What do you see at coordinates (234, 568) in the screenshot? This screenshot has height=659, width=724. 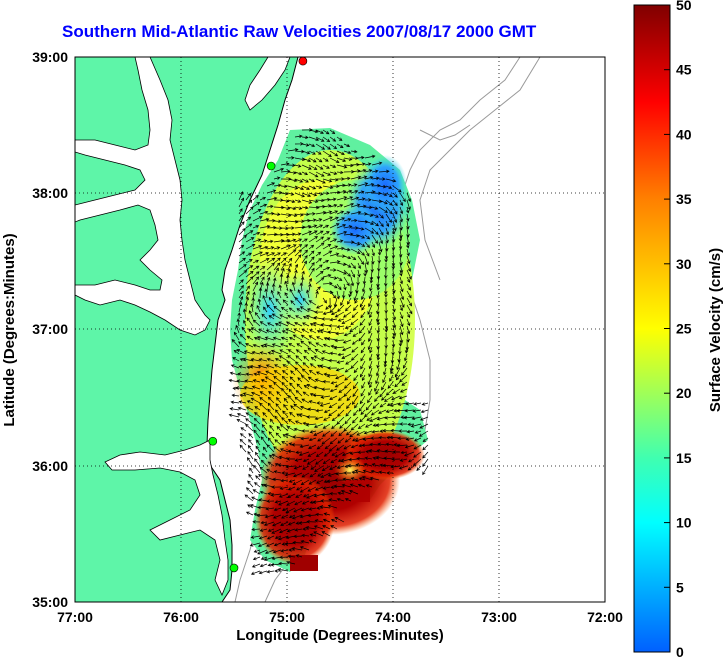 I see `station-marker-site-hatteras` at bounding box center [234, 568].